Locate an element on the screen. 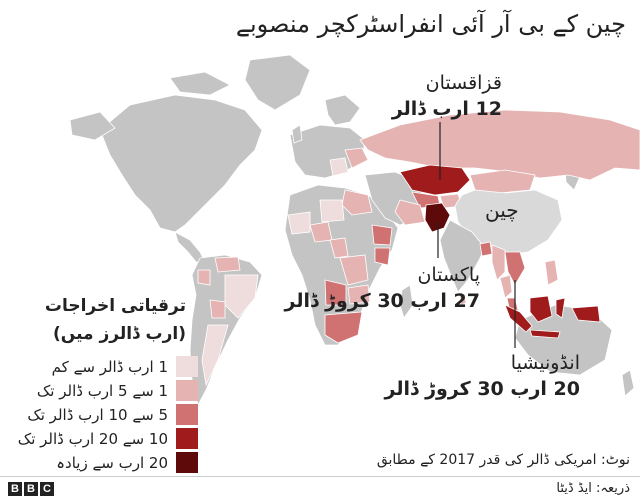  laos-vietnam is located at coordinates (515, 268).